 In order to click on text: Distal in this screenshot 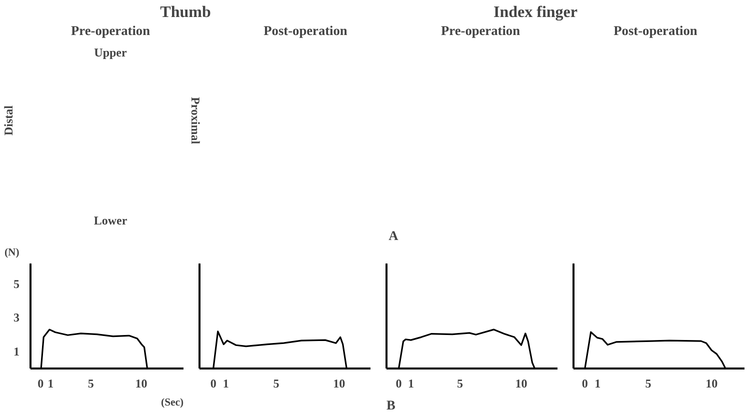, I will do `click(9, 120)`.